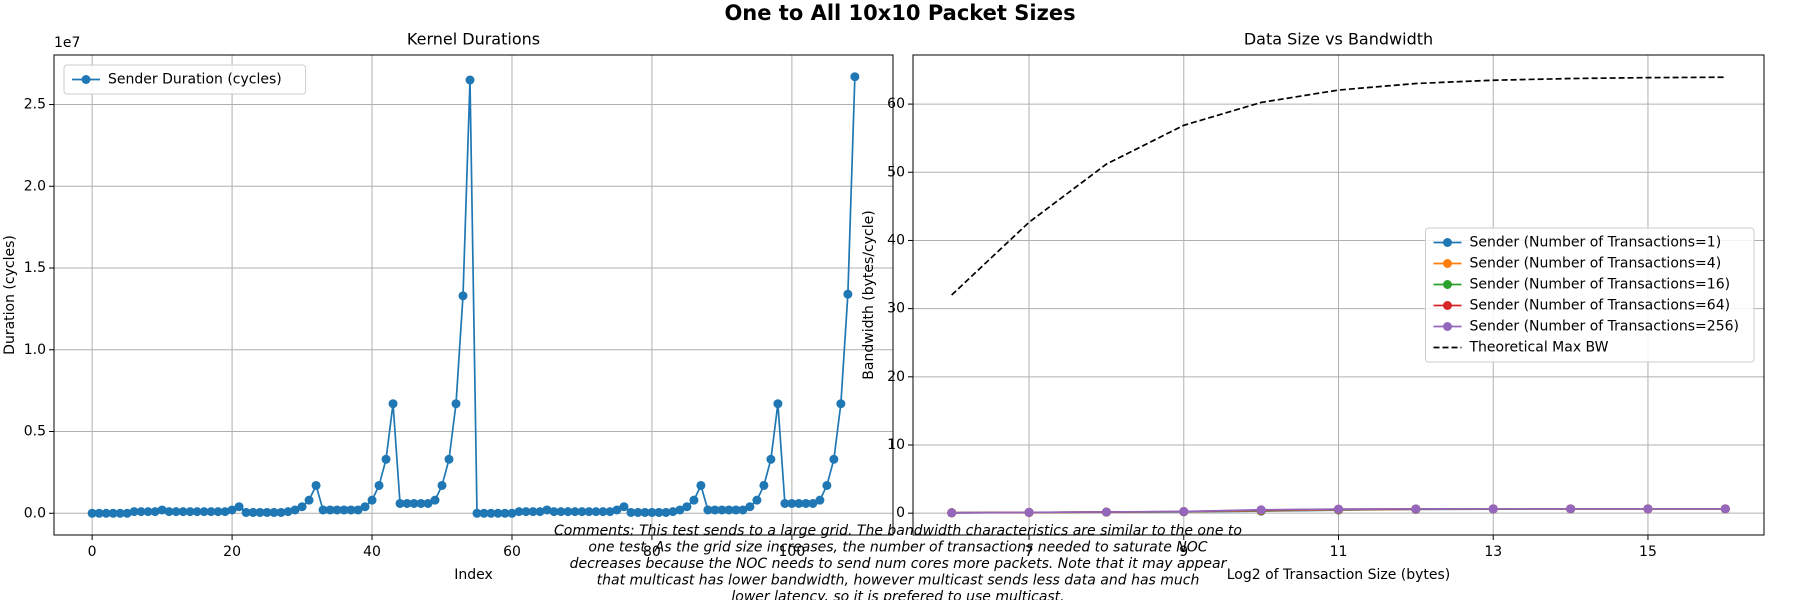 The height and width of the screenshot is (600, 1800). What do you see at coordinates (1493, 552) in the screenshot?
I see `x-tick-label: 13` at bounding box center [1493, 552].